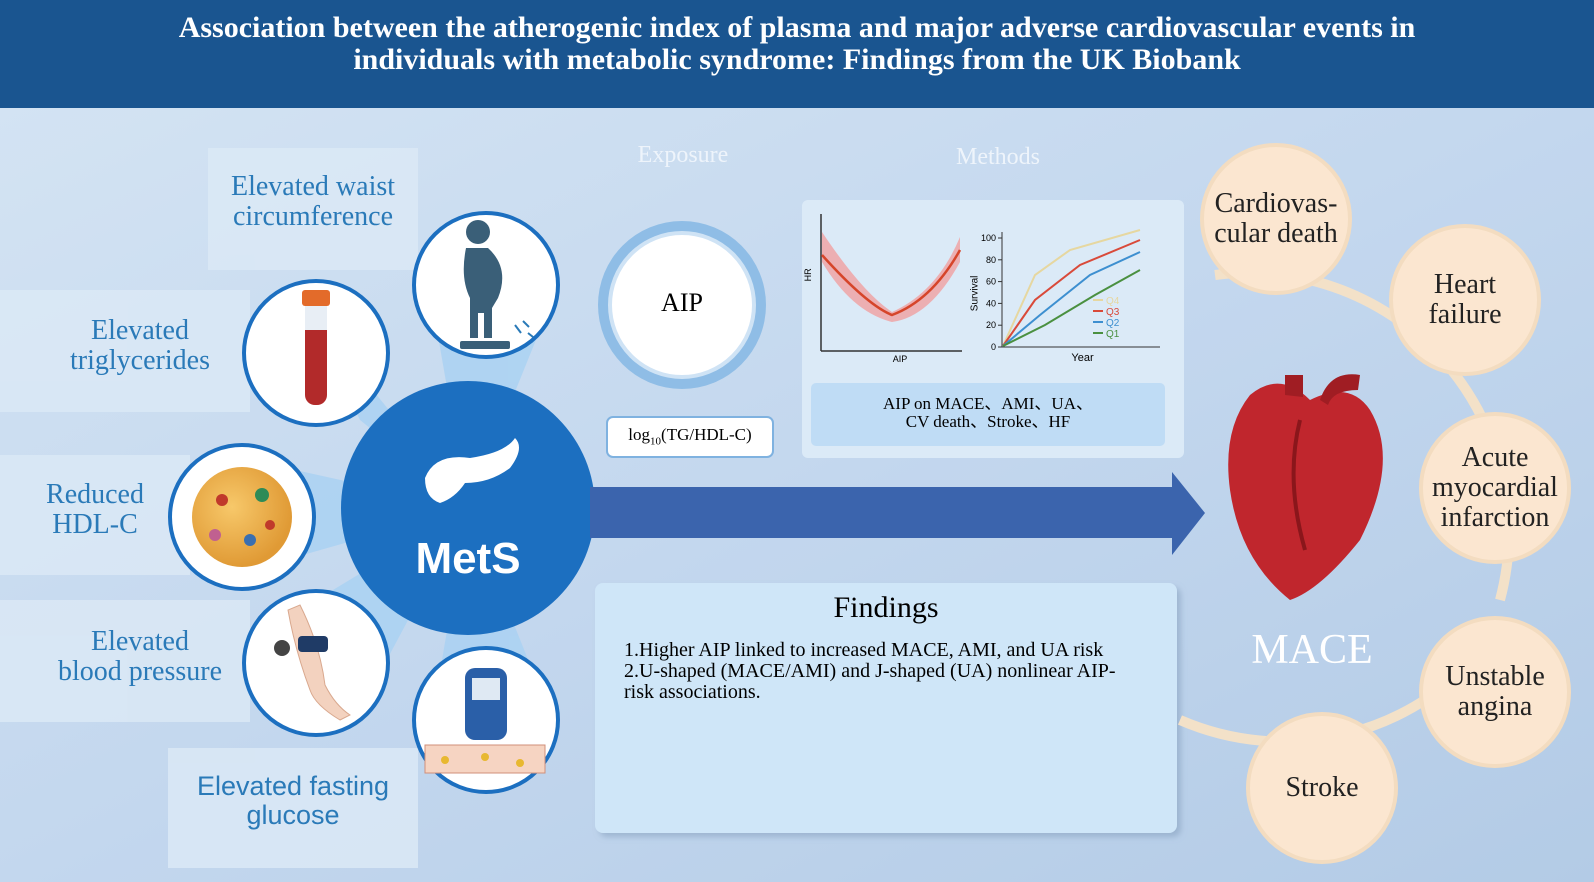  I want to click on y-tick-label: 60, so click(991, 282).